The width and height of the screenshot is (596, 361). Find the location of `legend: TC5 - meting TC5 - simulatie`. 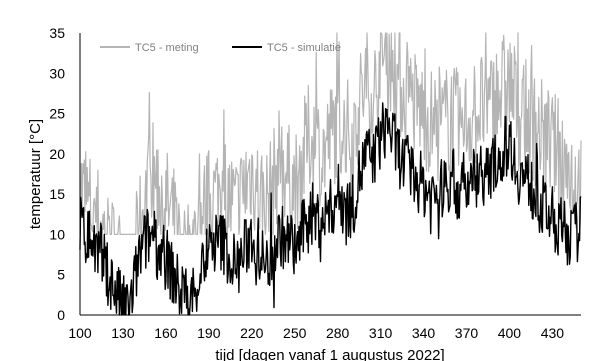

legend: TC5 - meting TC5 - simulatie is located at coordinates (220, 48).